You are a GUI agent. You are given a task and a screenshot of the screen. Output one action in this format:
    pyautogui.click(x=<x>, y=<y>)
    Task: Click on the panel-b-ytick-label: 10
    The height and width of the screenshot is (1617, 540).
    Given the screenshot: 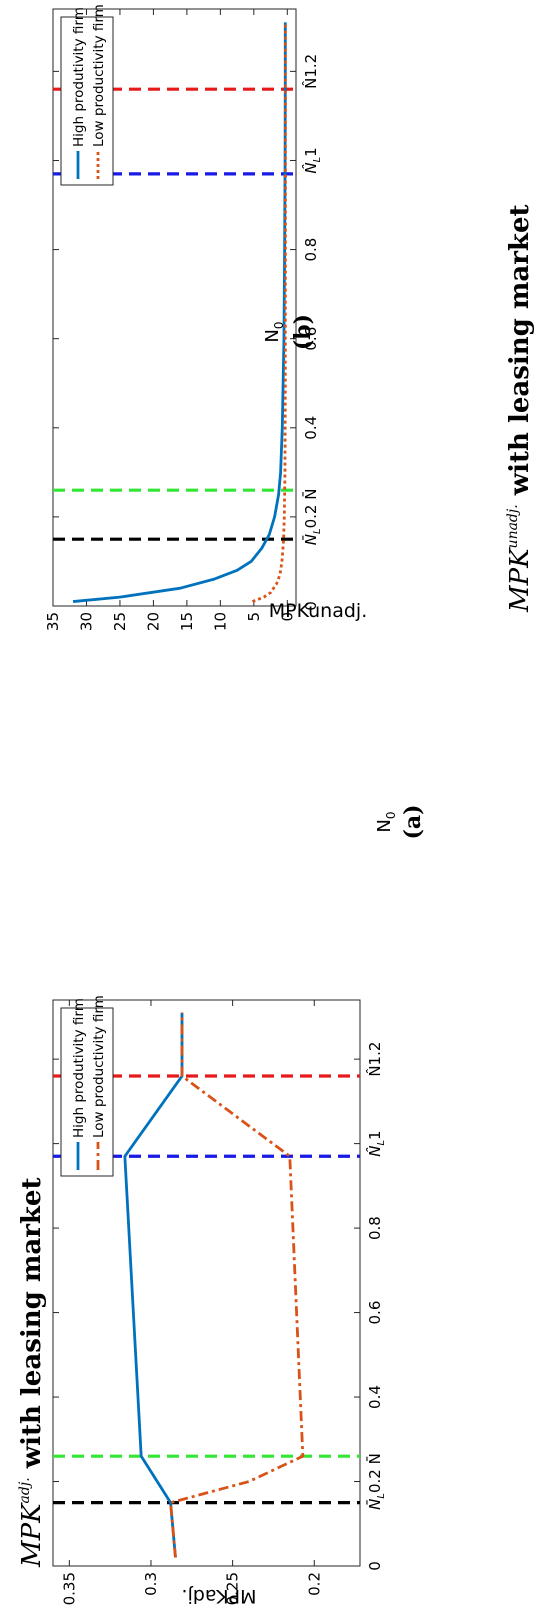 What is the action you would take?
    pyautogui.click(x=220, y=621)
    